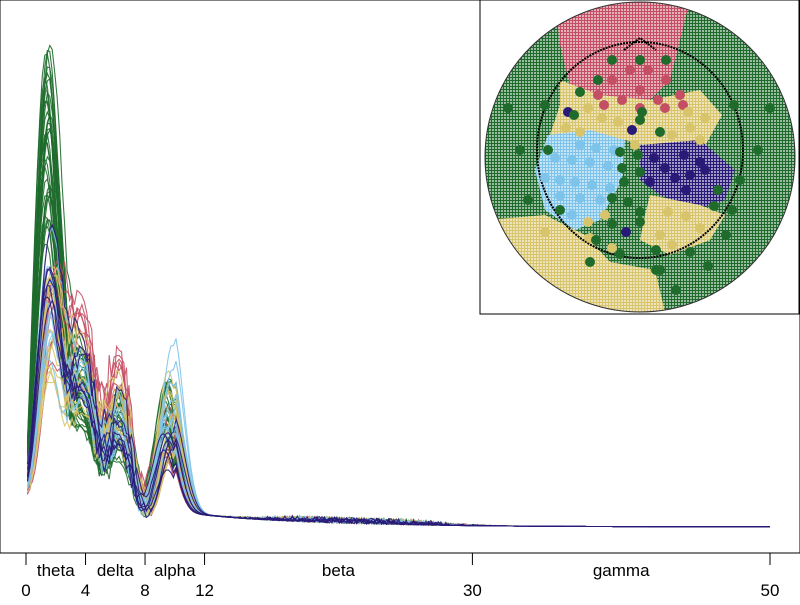 This screenshot has height=605, width=800. I want to click on x-tick-label: 30, so click(472, 590).